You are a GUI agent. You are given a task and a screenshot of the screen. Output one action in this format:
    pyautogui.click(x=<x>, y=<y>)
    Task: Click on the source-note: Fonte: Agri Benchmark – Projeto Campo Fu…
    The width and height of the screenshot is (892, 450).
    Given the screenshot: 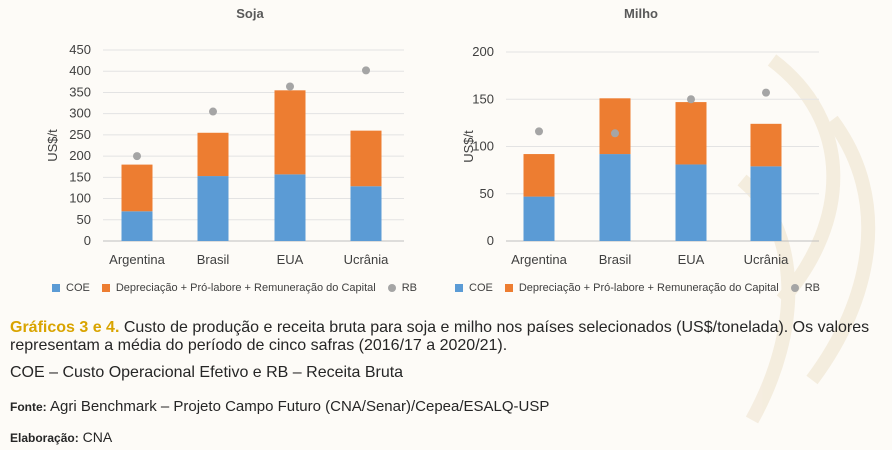 What is the action you would take?
    pyautogui.click(x=279, y=406)
    